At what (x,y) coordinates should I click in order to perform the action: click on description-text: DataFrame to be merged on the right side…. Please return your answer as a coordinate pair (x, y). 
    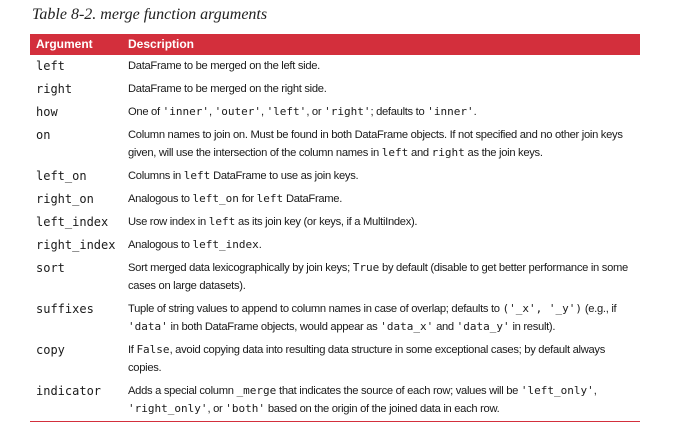
    Looking at the image, I should click on (227, 89).